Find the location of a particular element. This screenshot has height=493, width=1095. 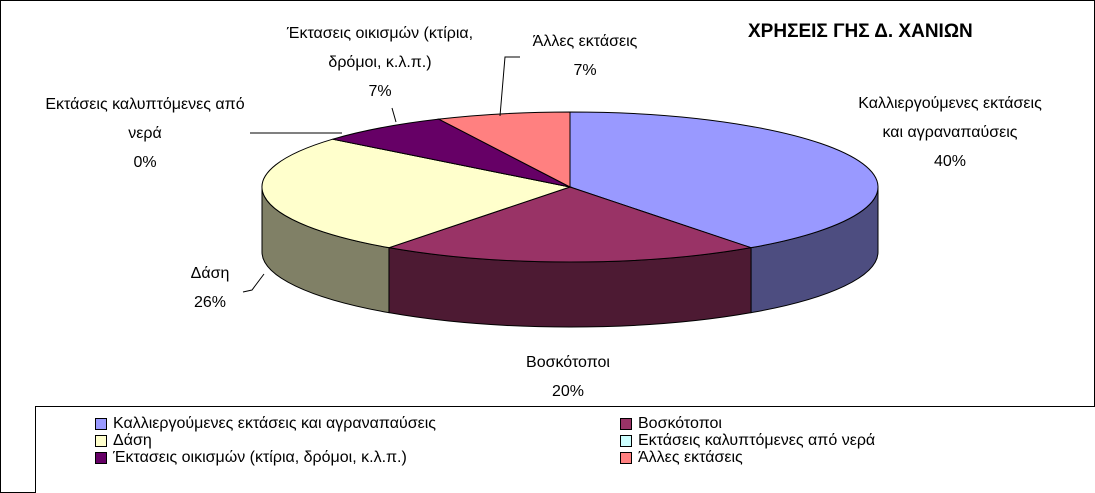

data-label-value: 0% is located at coordinates (145, 162).